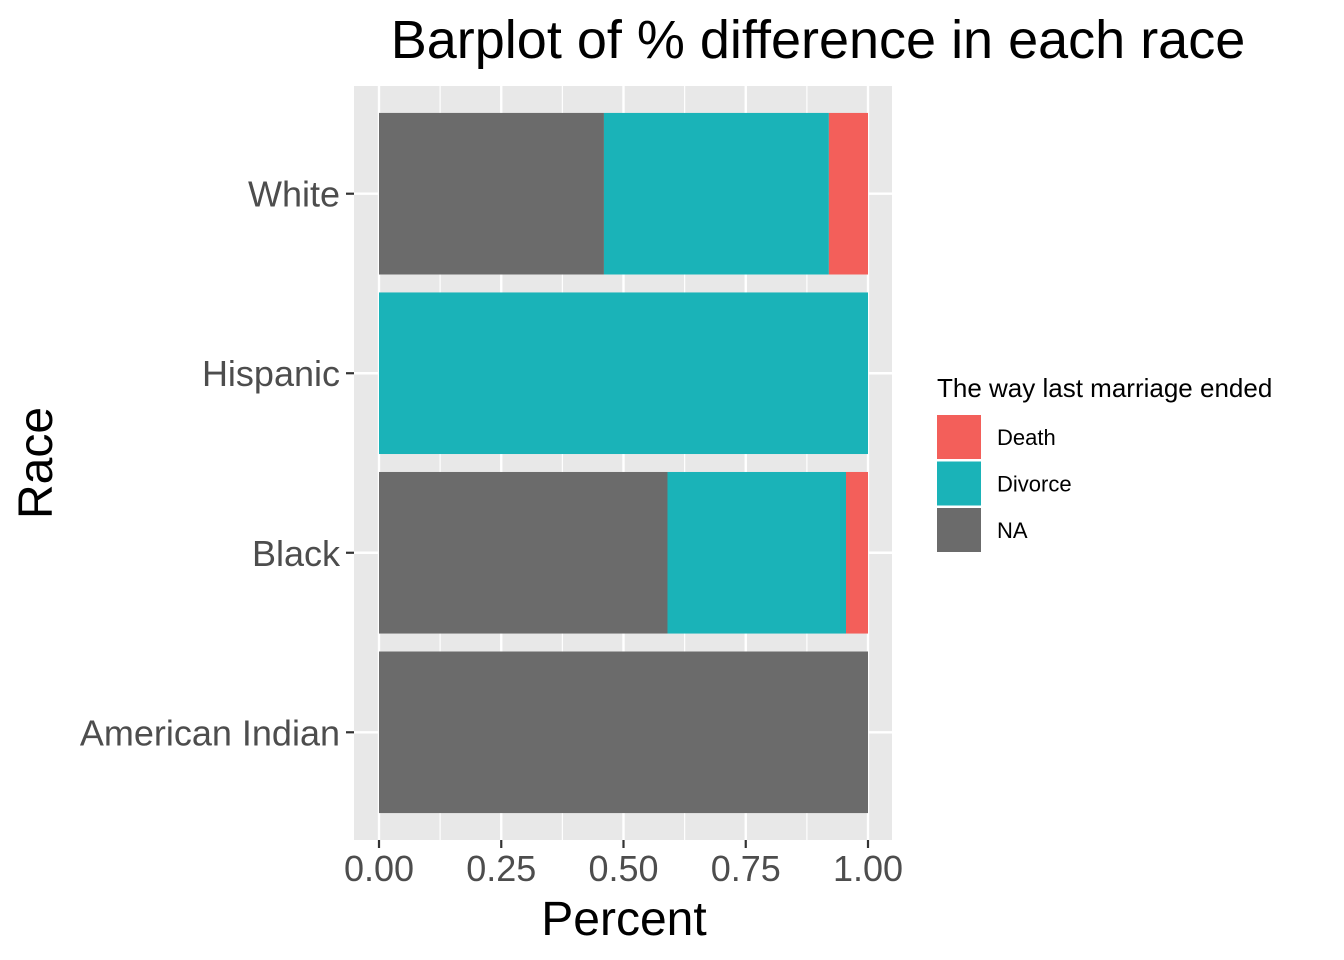 This screenshot has height=960, width=1344. I want to click on chart-title: Barplot of % difference in each race, so click(818, 40).